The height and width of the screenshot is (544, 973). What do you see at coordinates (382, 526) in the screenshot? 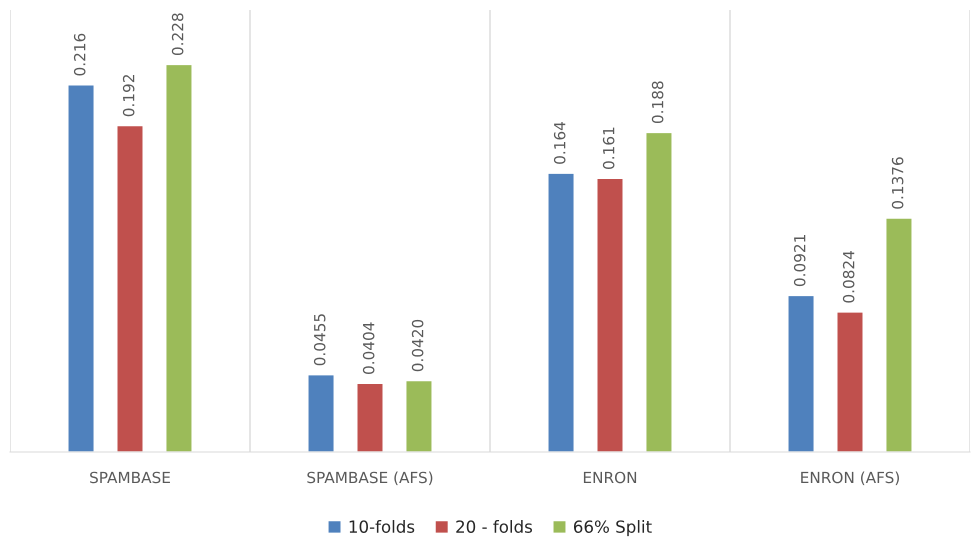
I see `legend-label: 10-folds` at bounding box center [382, 526].